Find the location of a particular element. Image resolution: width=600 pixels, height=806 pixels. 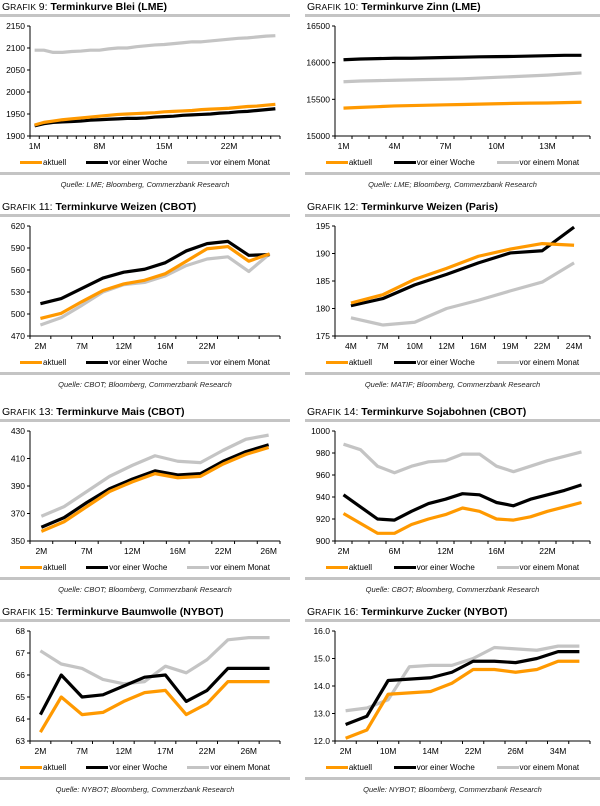

chart-title: GRAFIK 9: Terminkurve Blei (LME) is located at coordinates (84, 7).